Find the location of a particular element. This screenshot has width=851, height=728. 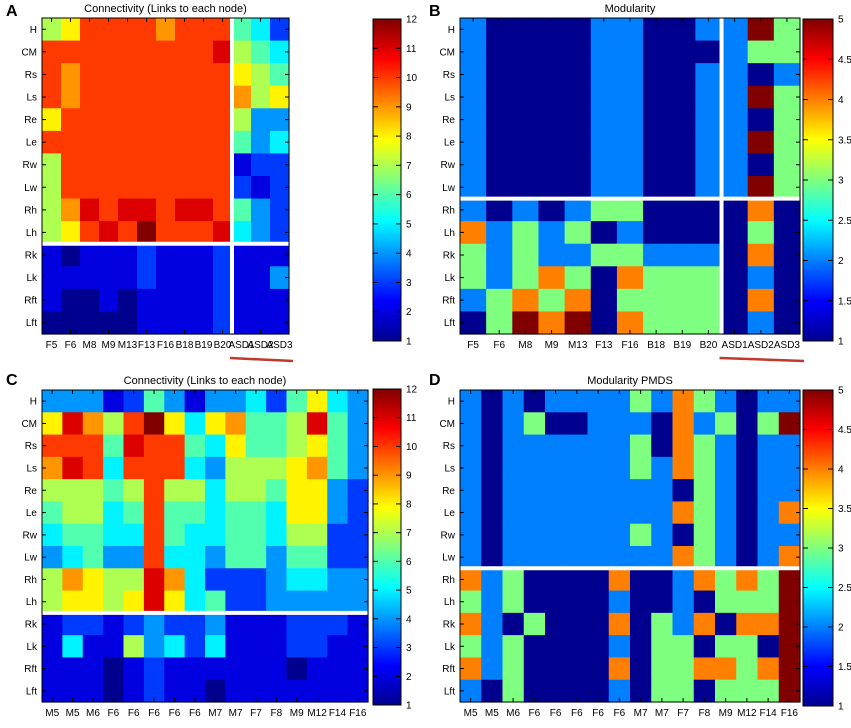

colorbar-tick-label: 12 is located at coordinates (412, 20).